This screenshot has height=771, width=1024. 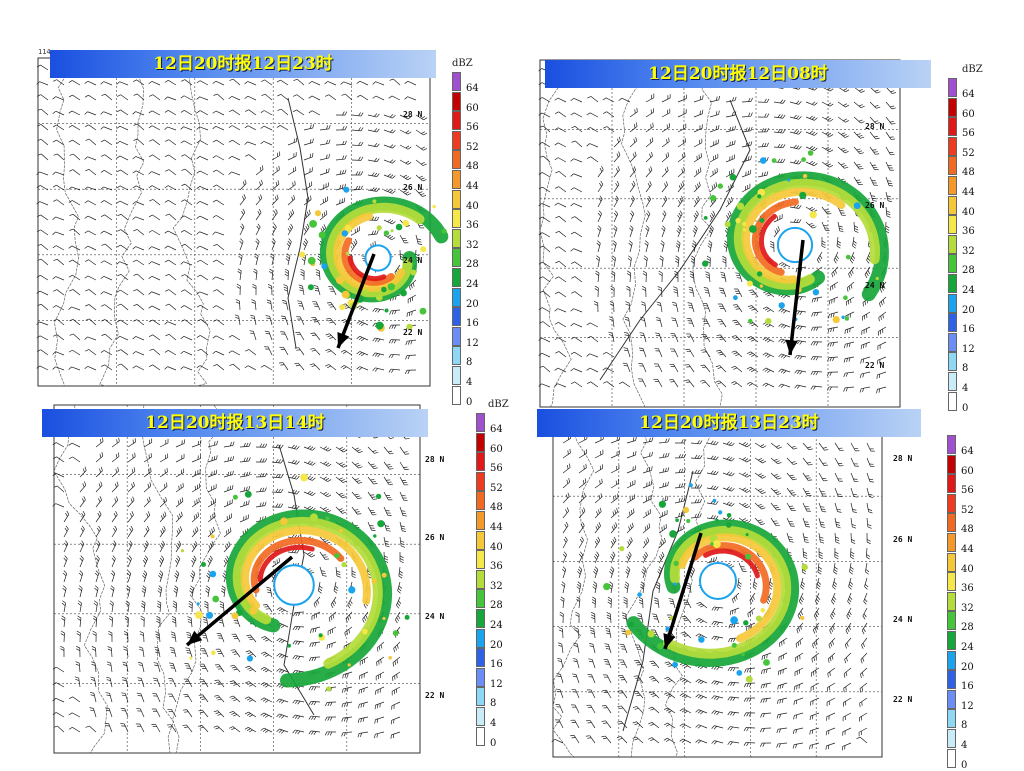 I want to click on scale-level-label: 0, so click(x=964, y=766).